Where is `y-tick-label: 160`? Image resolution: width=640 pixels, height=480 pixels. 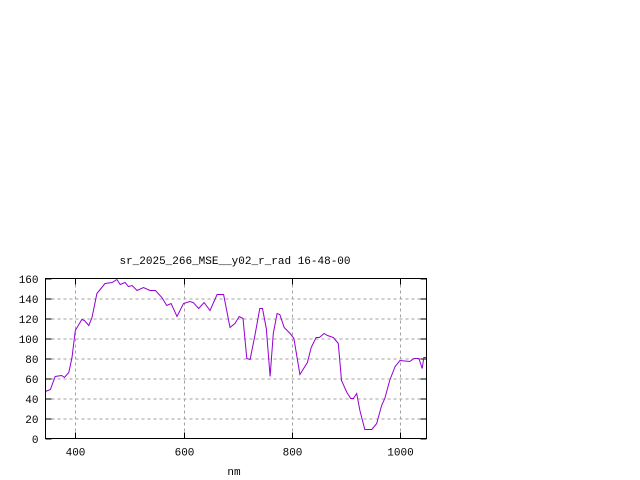
y-tick-label: 160 is located at coordinates (29, 281).